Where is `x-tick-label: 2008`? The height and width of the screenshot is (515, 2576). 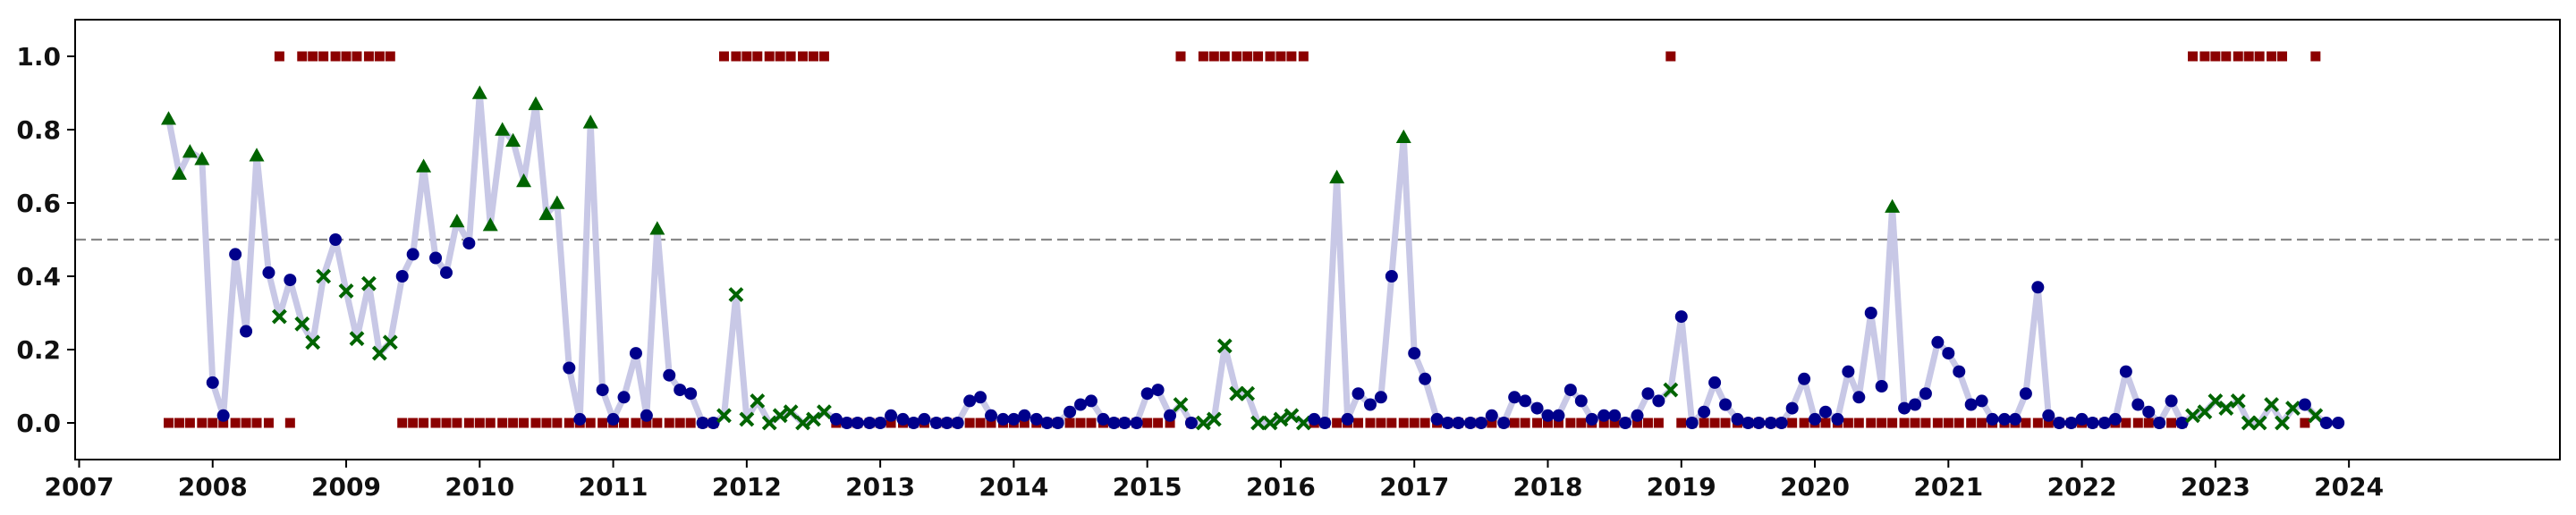 x-tick-label: 2008 is located at coordinates (213, 487).